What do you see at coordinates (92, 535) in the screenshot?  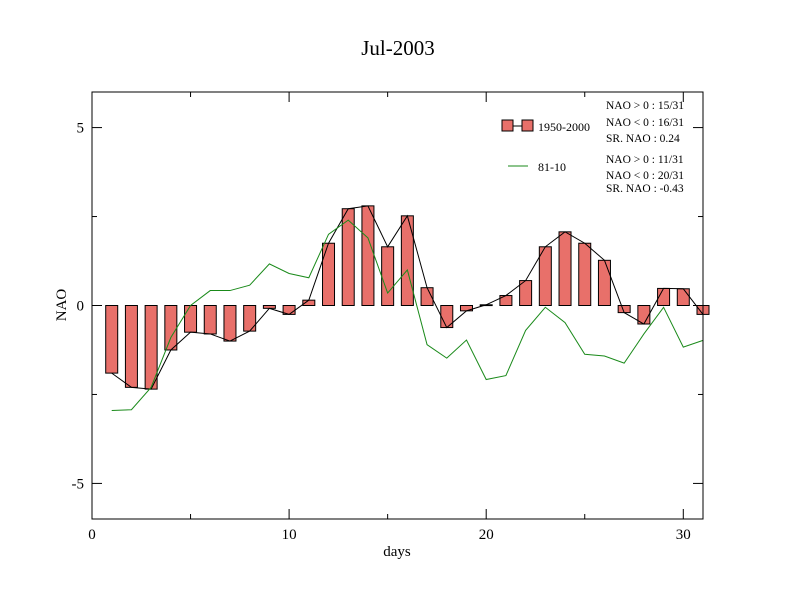 I see `x-tick-label: 0` at bounding box center [92, 535].